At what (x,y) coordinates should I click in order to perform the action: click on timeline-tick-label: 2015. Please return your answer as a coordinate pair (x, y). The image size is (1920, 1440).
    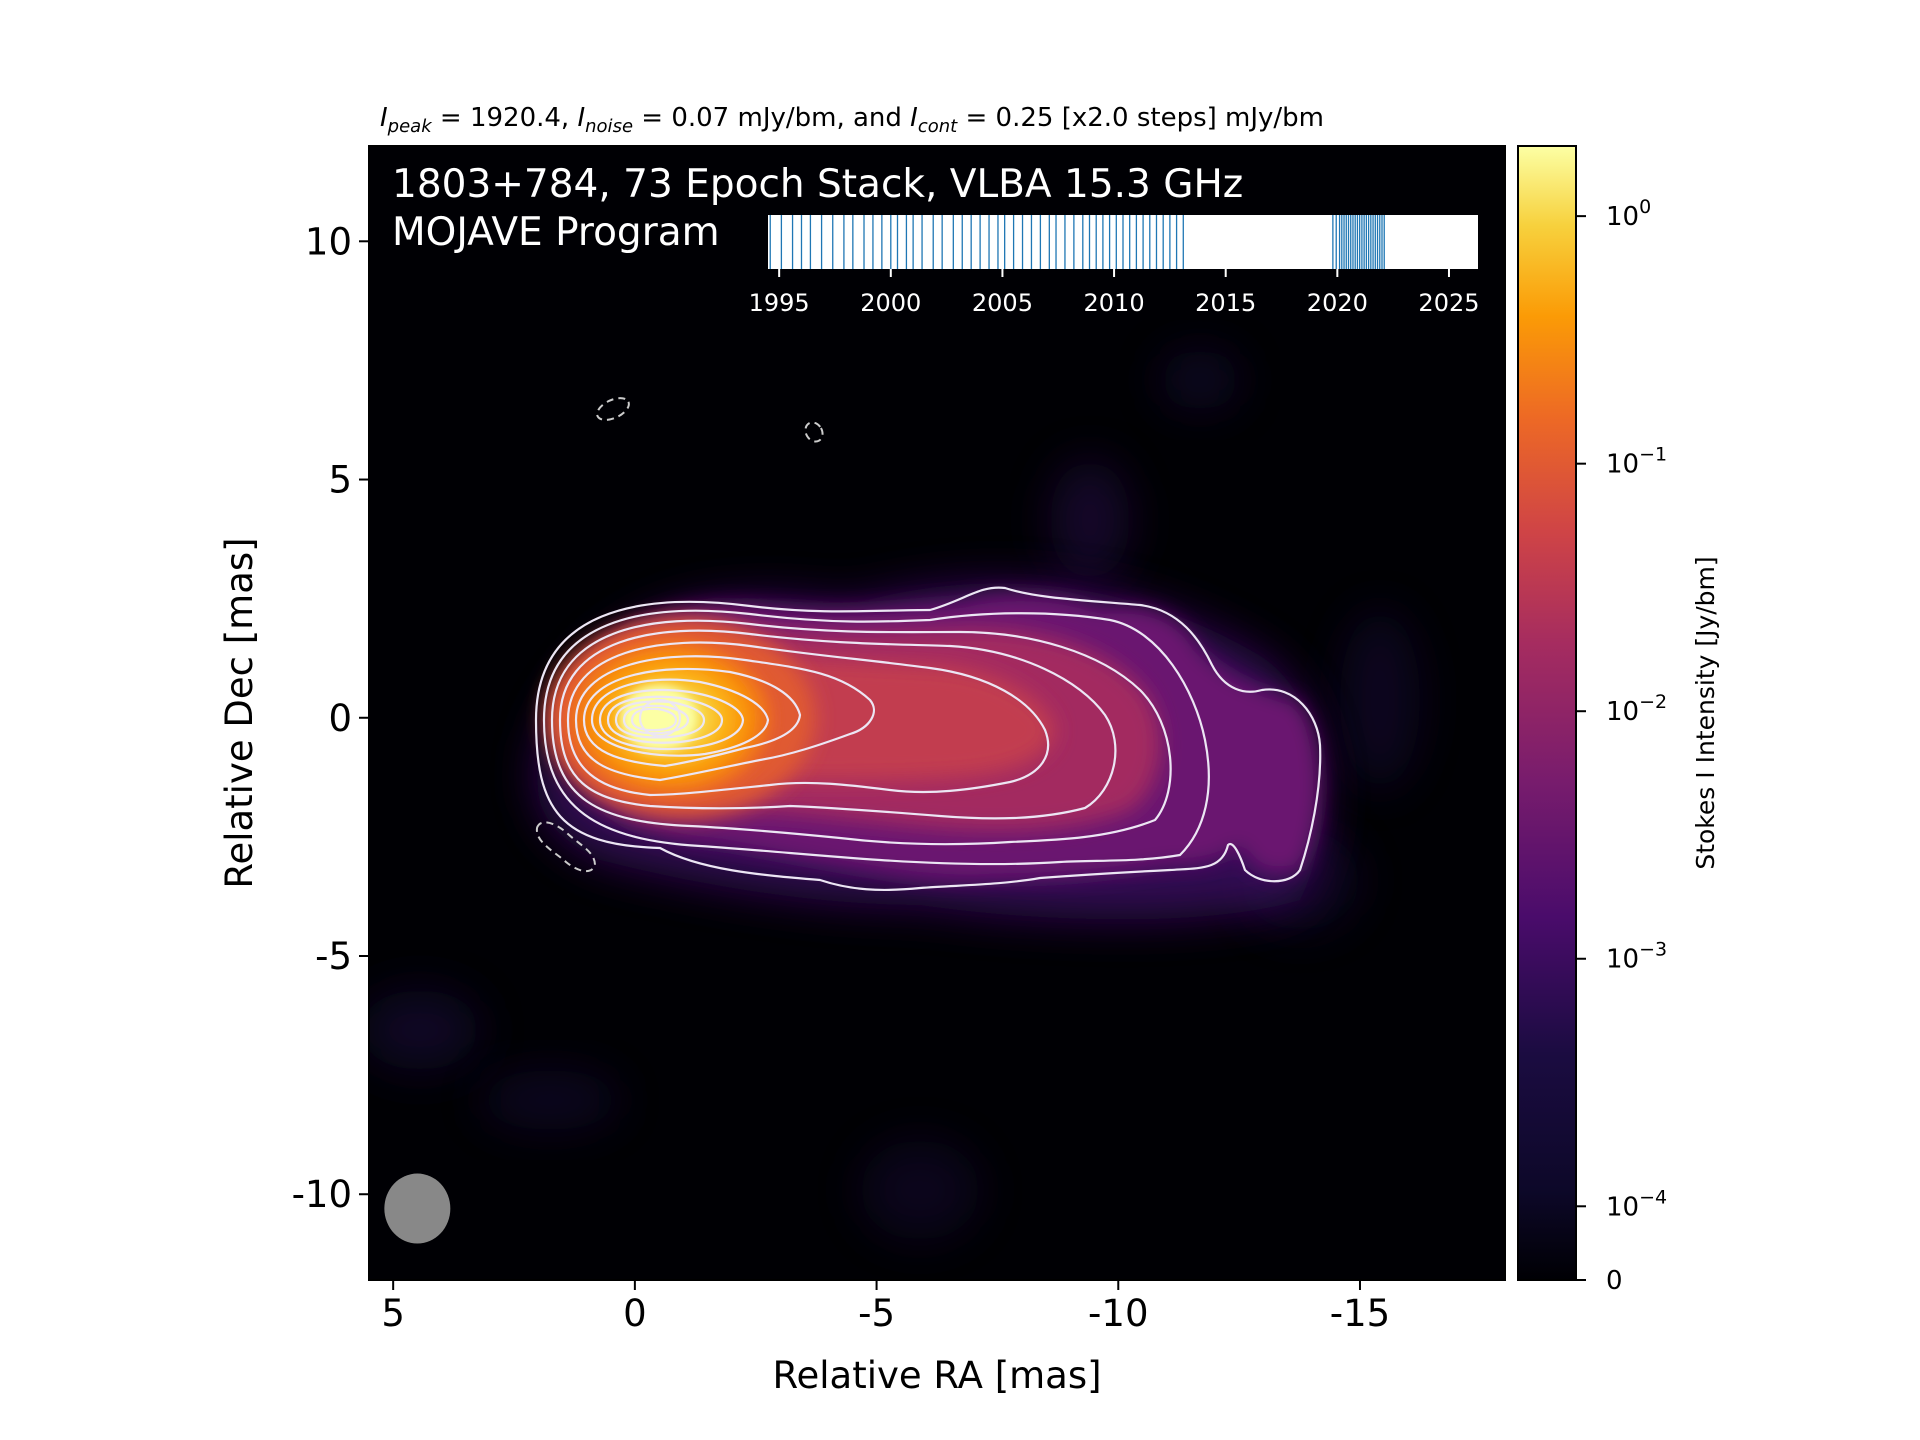
    Looking at the image, I should click on (1225, 303).